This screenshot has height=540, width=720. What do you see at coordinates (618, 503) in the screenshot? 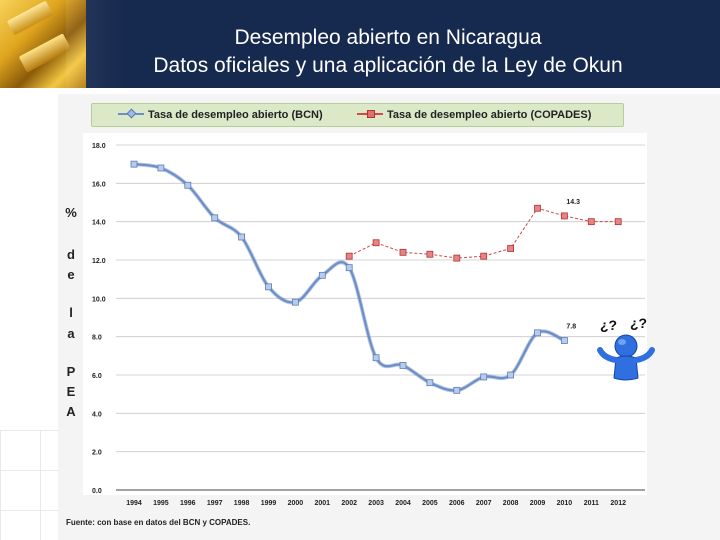
I see `x-tick-label: 2012` at bounding box center [618, 503].